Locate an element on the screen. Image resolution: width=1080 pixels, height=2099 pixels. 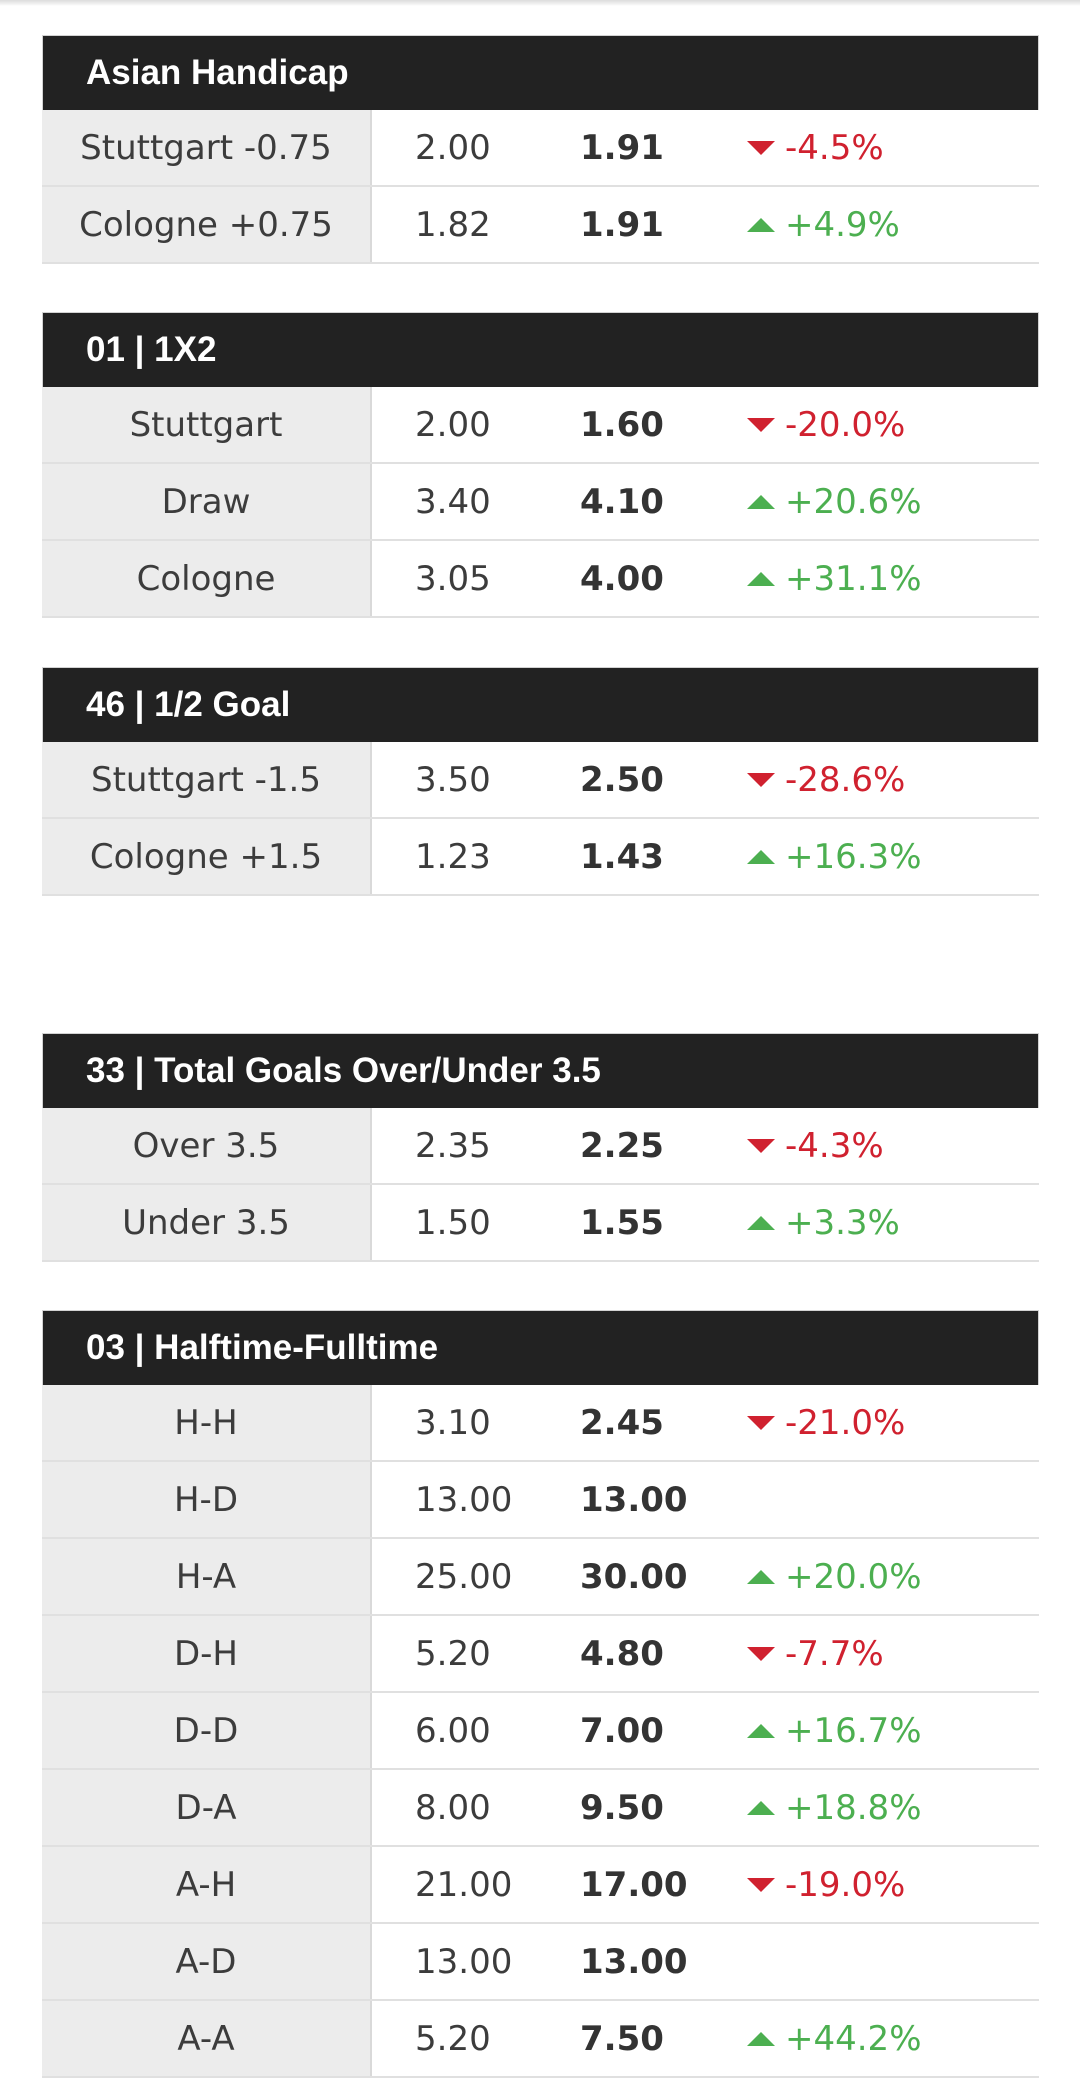
odds-row: Cologne +1.5 1.23 1.43 +16.3% is located at coordinates (540, 857).